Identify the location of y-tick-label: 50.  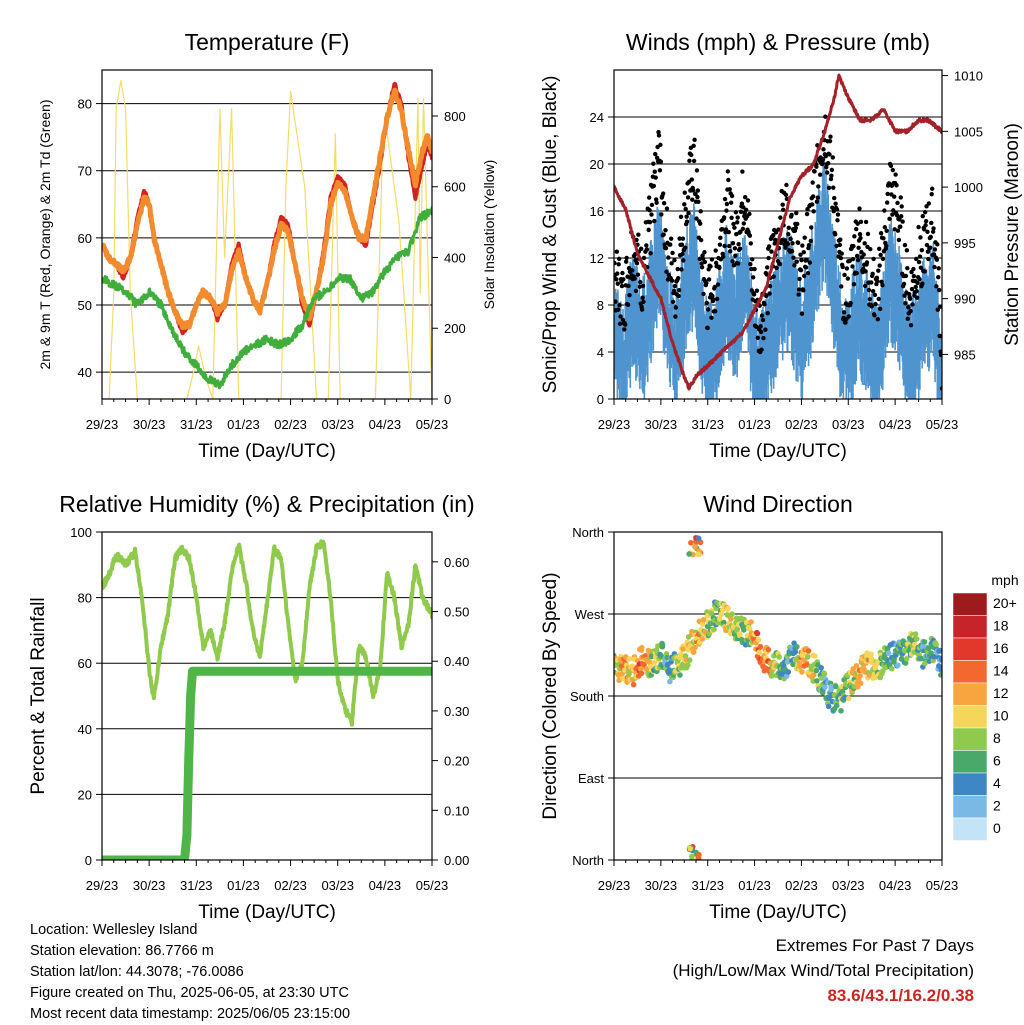
(85, 305).